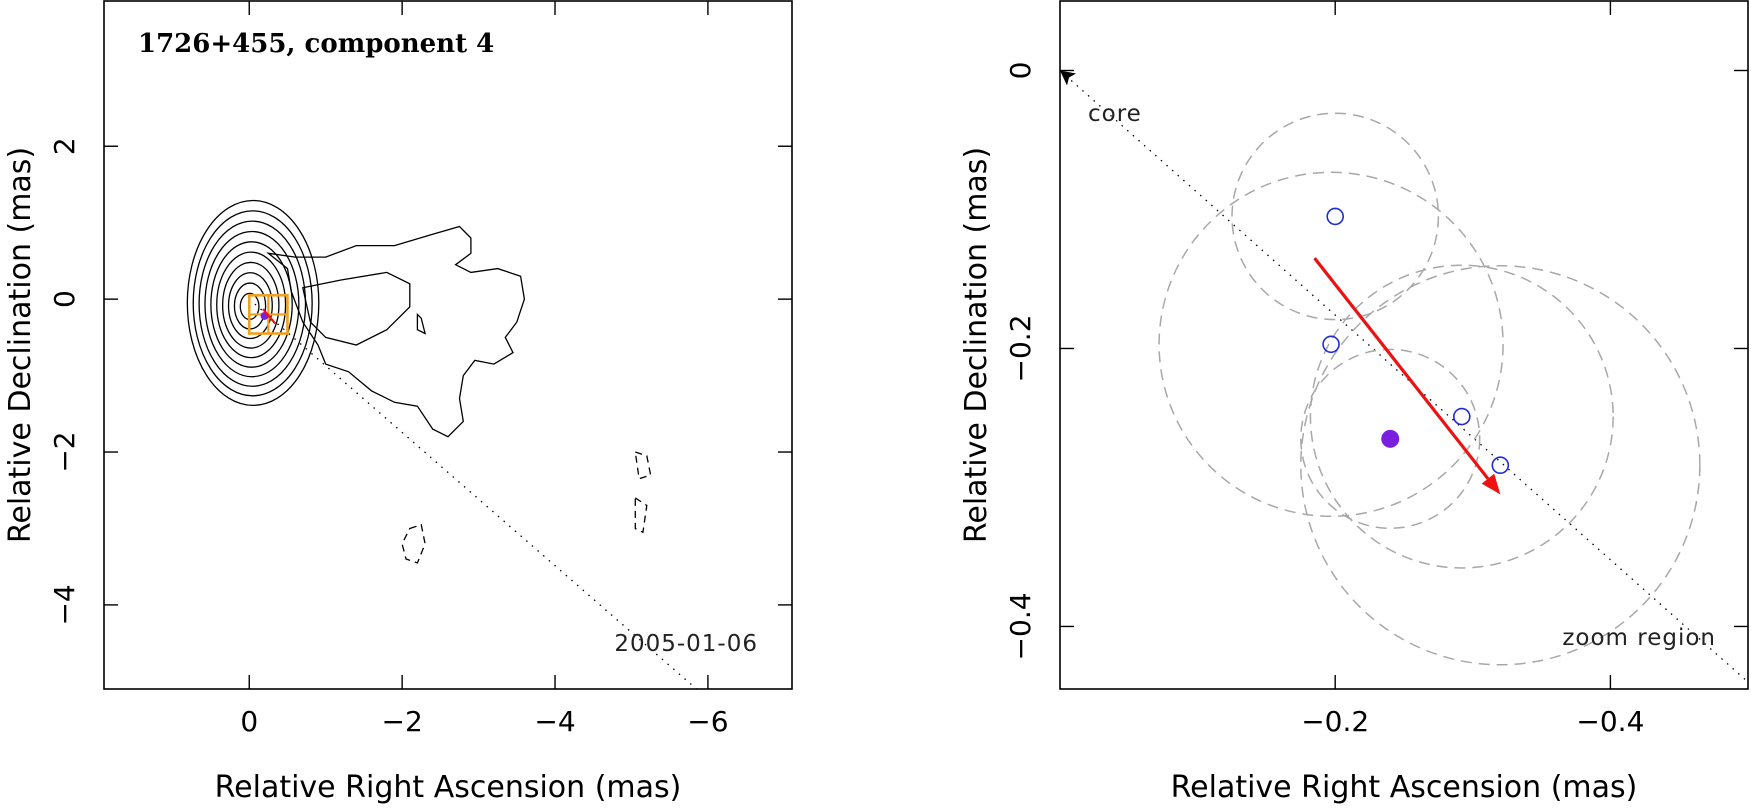 This screenshot has width=1751, height=809. What do you see at coordinates (1115, 114) in the screenshot?
I see `core-label: core` at bounding box center [1115, 114].